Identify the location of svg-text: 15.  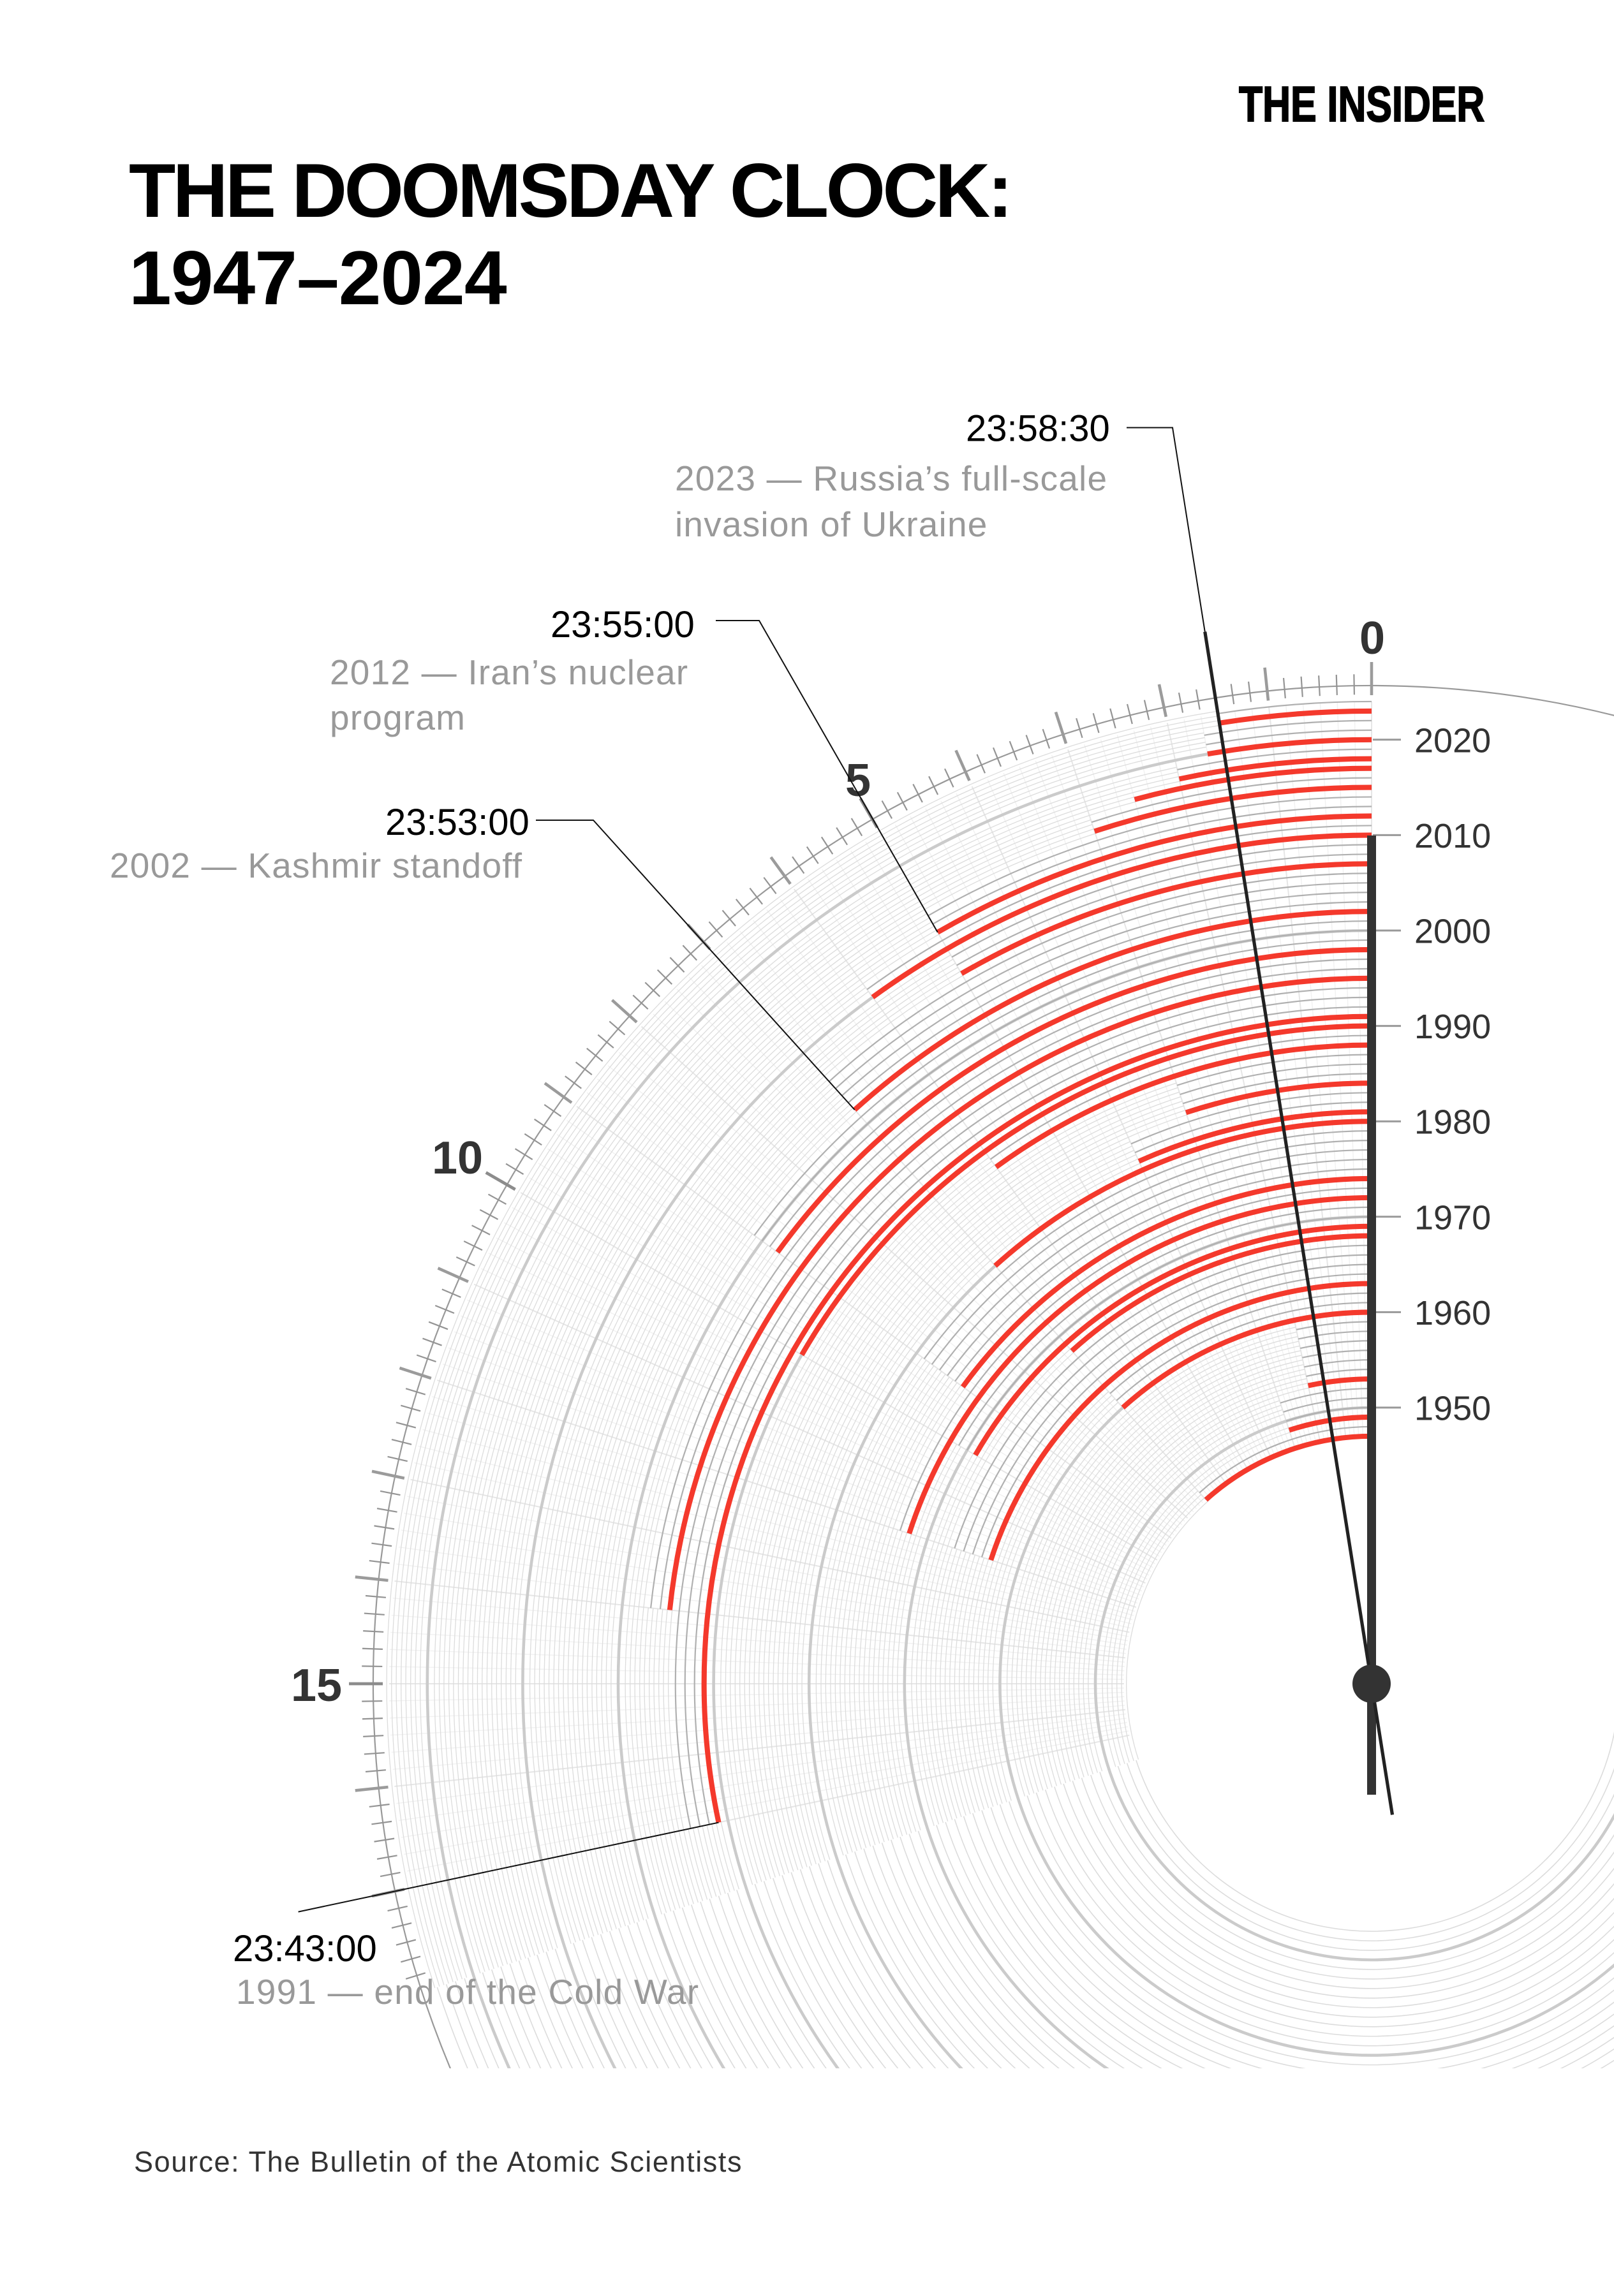
(316, 1685).